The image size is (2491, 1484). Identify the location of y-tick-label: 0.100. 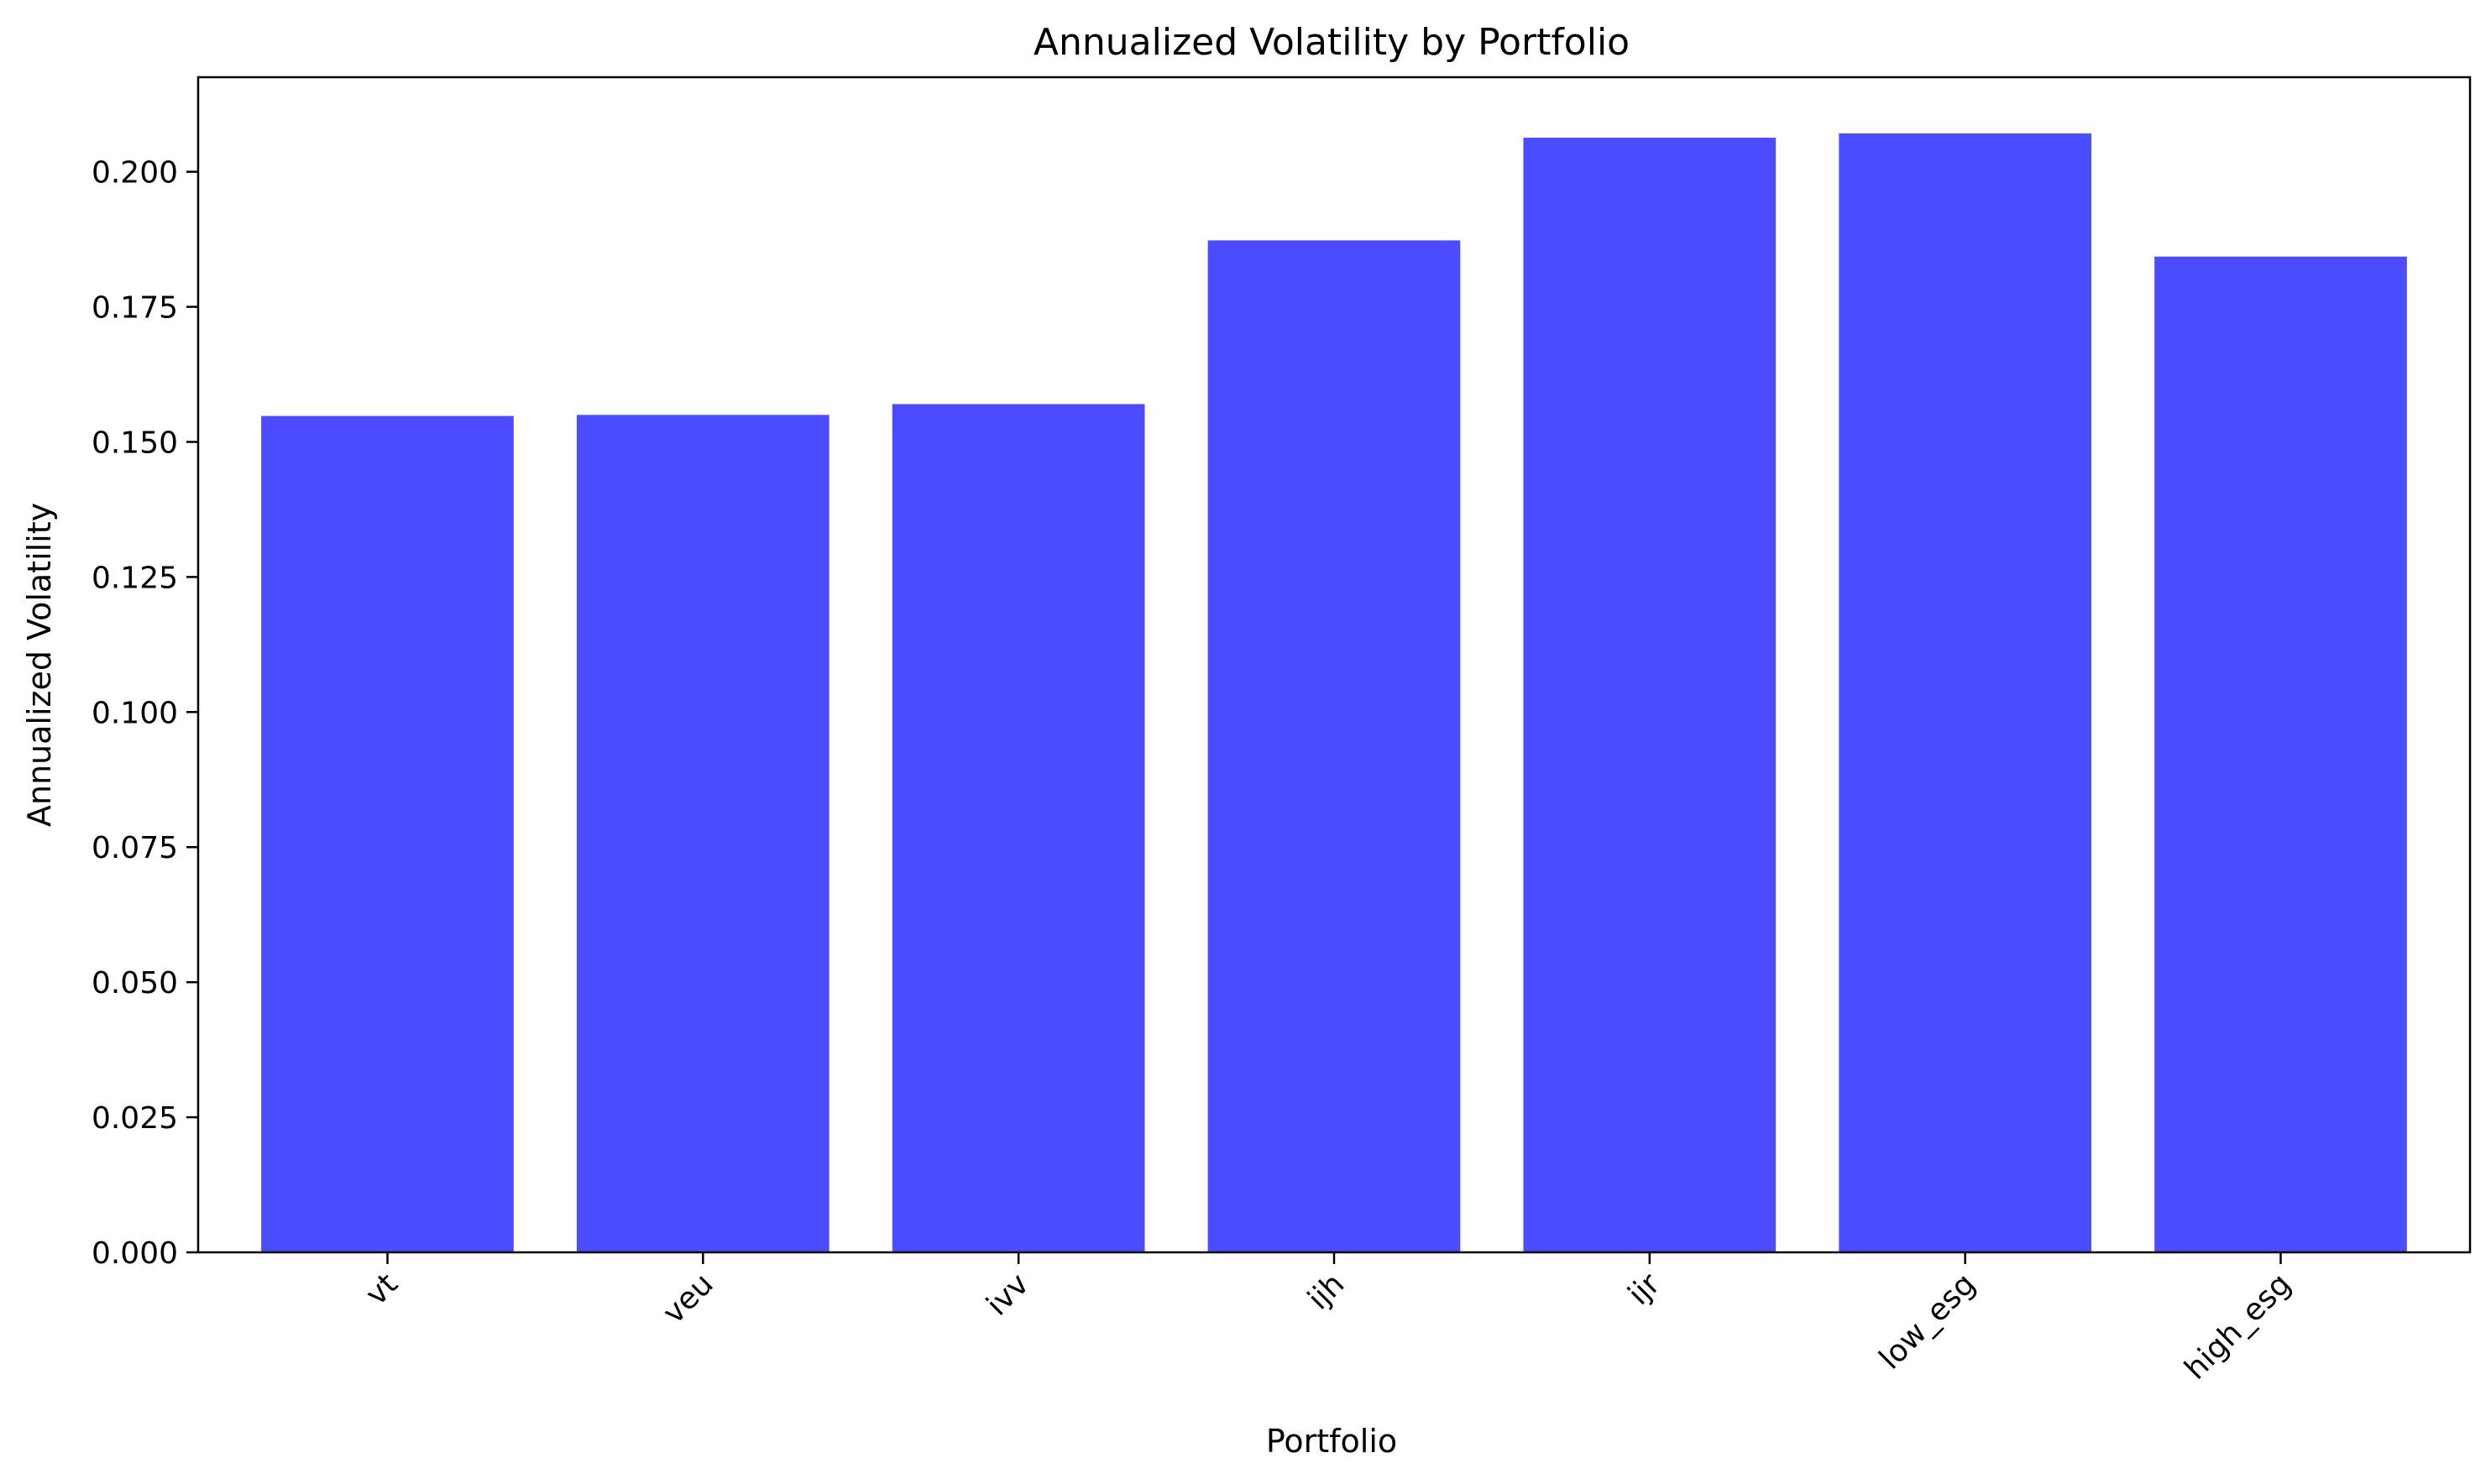
(135, 713).